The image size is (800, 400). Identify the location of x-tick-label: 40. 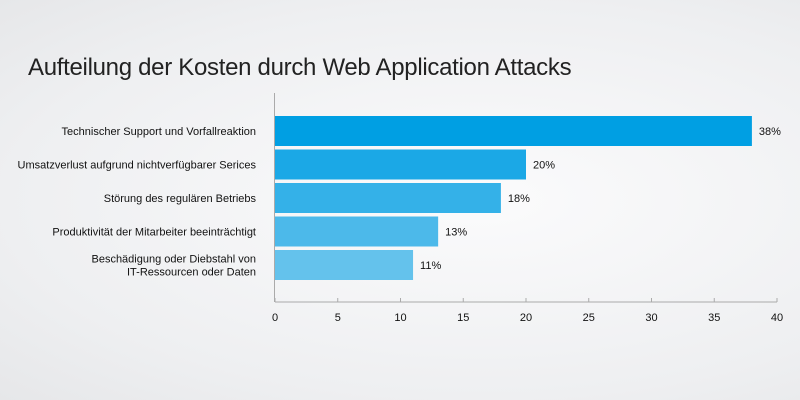
(777, 318).